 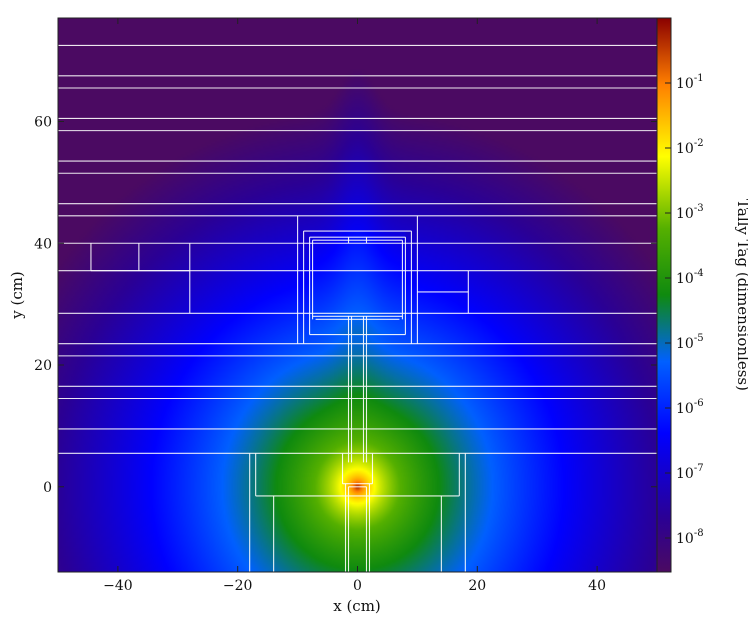 I want to click on colorbar-tick-label: 10⁻⁸, so click(x=690, y=537).